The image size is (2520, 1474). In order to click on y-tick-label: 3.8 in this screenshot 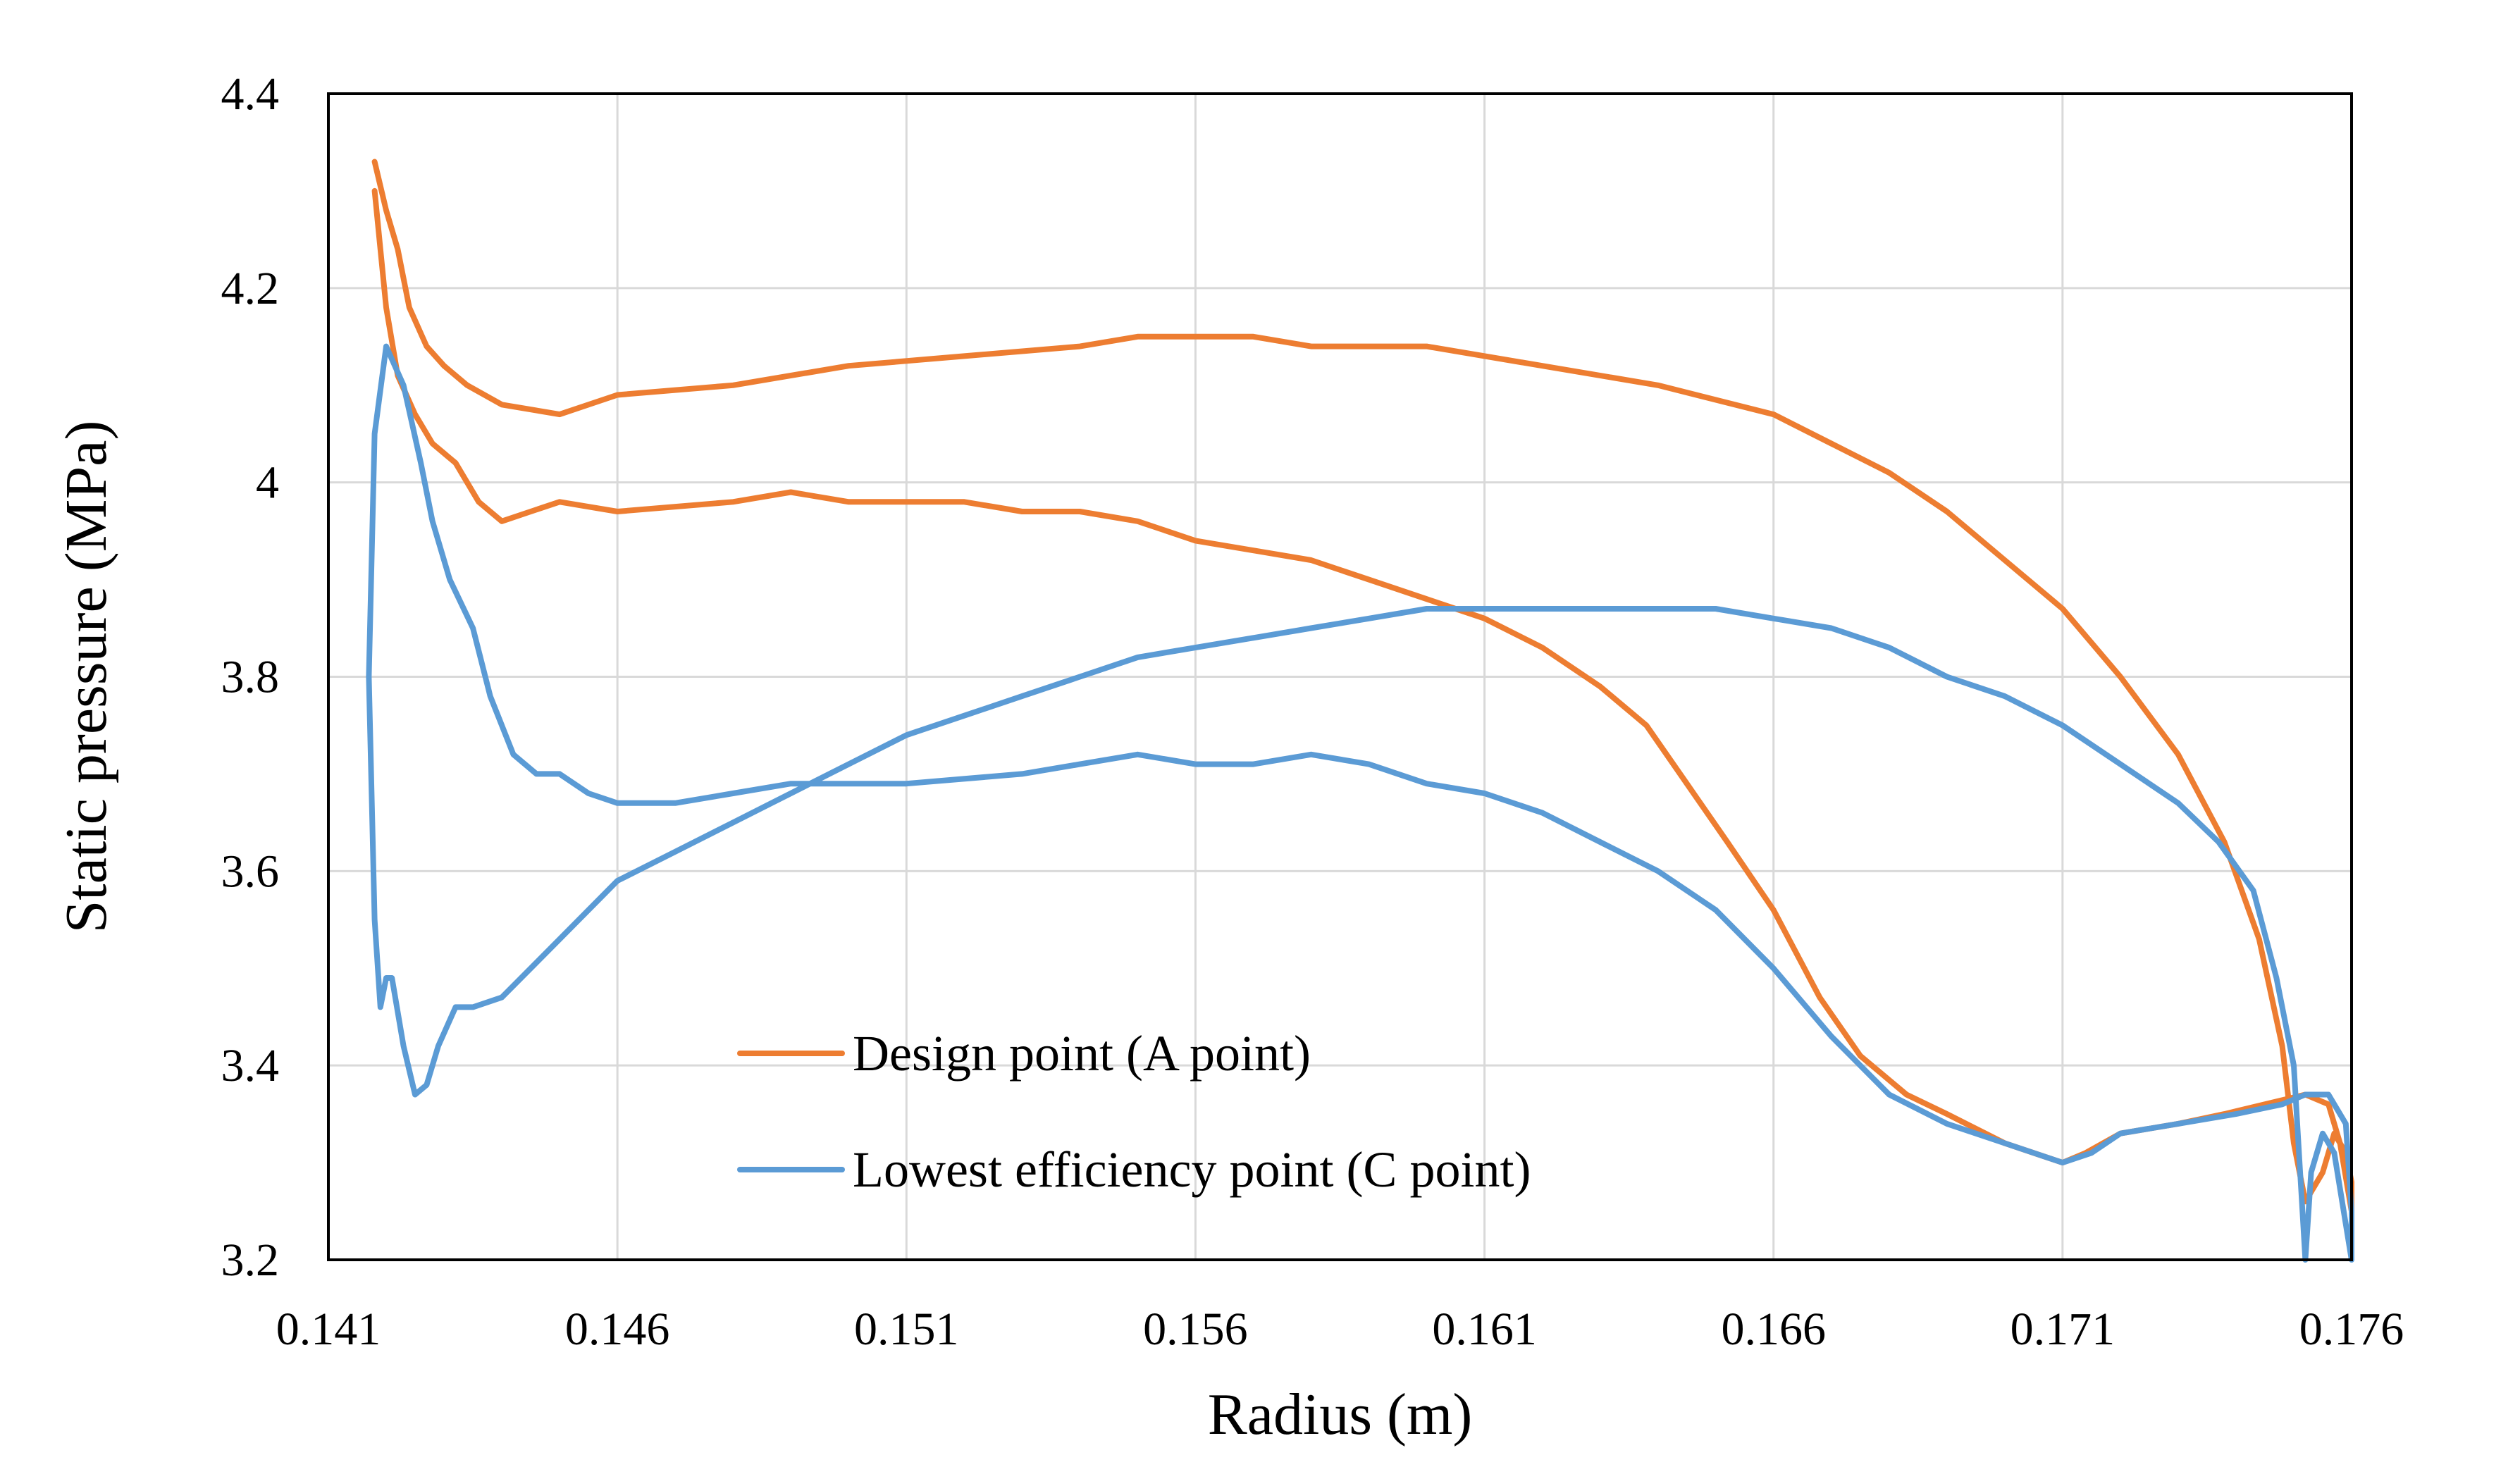, I will do `click(250, 677)`.